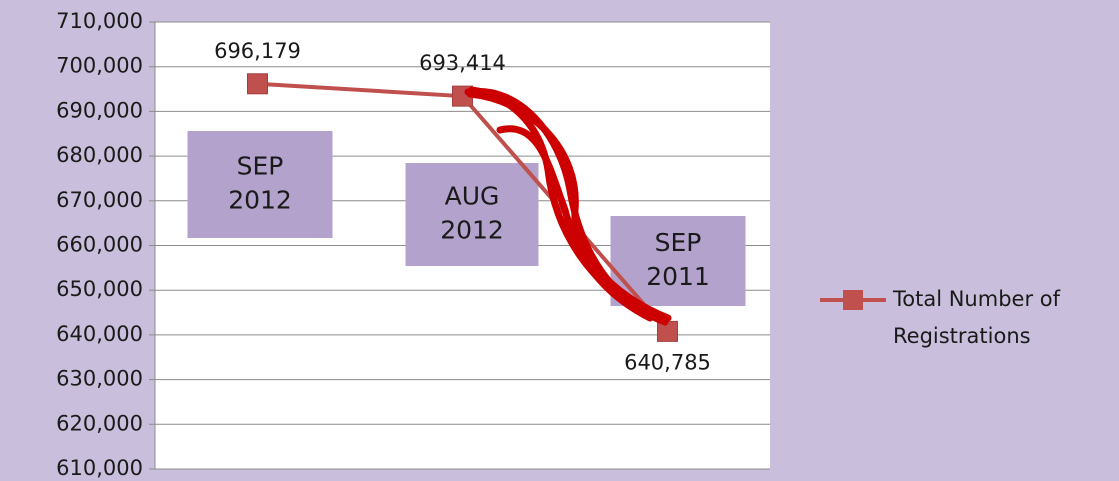  I want to click on category-label: SEP 2011, so click(678, 259).